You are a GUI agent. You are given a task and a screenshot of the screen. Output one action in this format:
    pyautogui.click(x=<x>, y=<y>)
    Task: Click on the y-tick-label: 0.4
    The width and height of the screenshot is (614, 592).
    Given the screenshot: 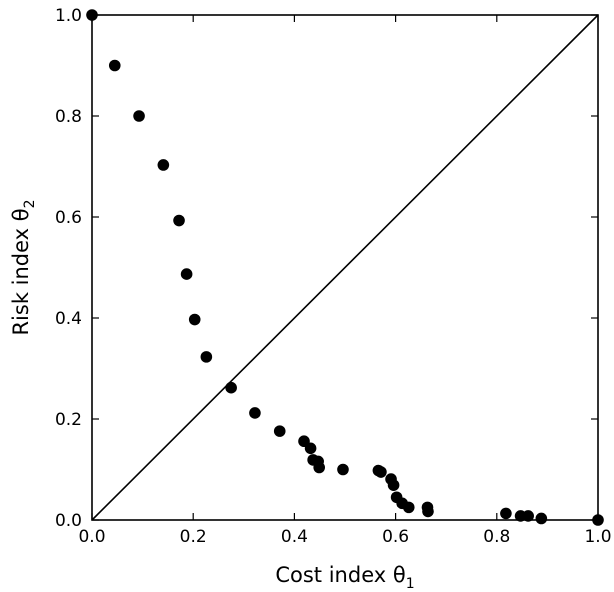 What is the action you would take?
    pyautogui.click(x=68, y=319)
    